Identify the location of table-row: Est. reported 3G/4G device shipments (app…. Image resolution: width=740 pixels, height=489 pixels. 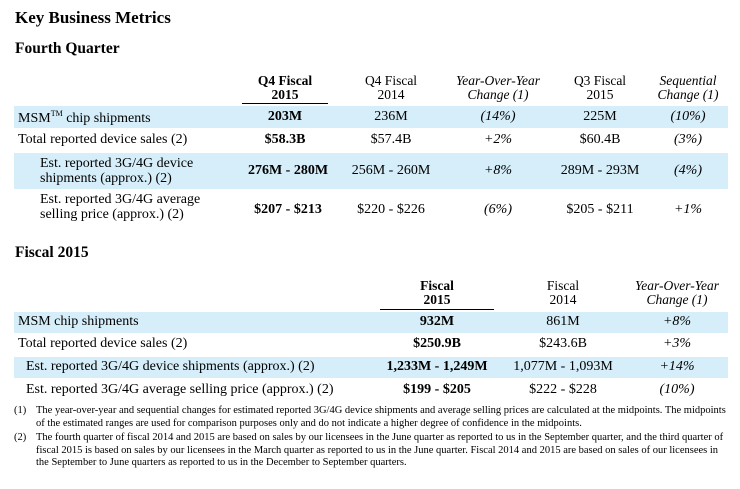
(371, 171).